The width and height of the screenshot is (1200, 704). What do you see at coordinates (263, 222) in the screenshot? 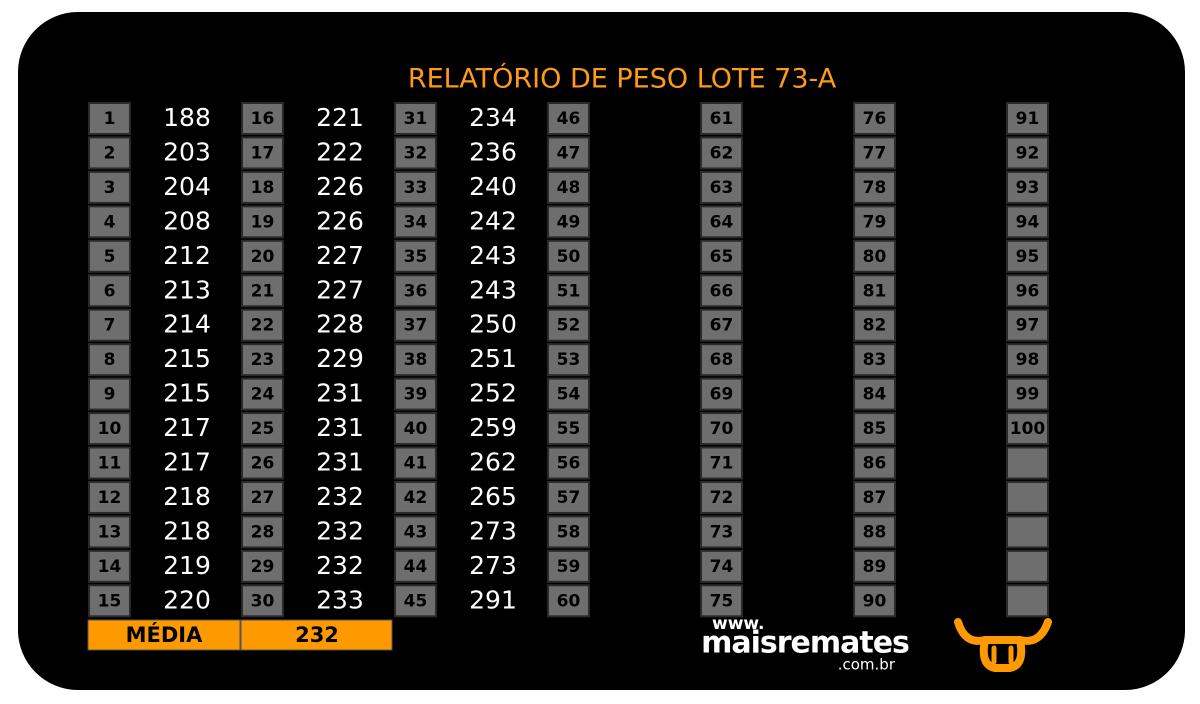
I see `lot-number: 19` at bounding box center [263, 222].